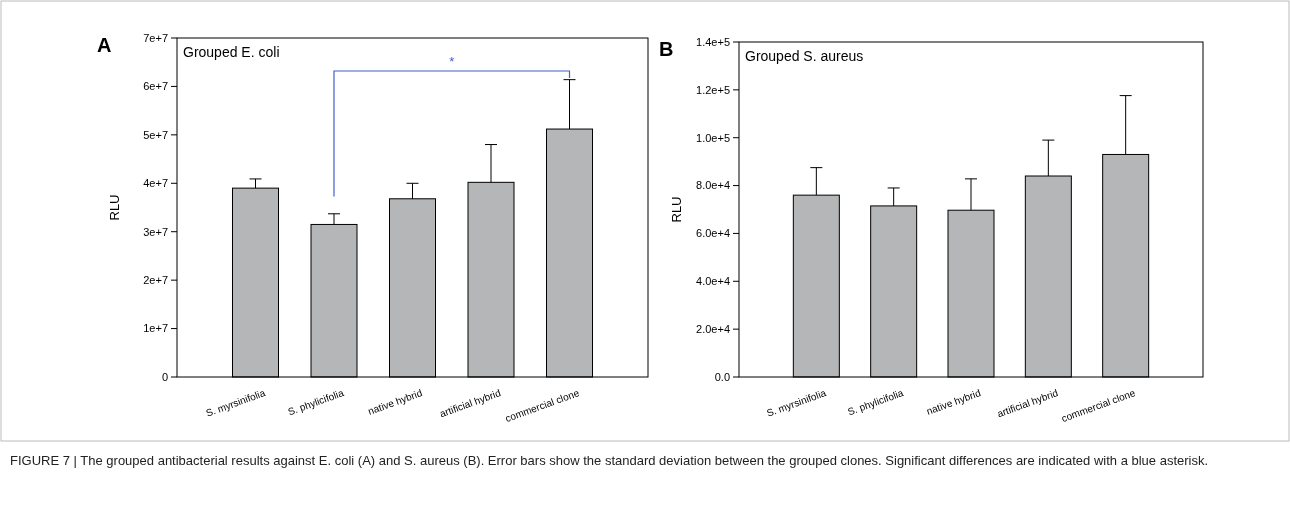 Image resolution: width=1290 pixels, height=524 pixels. I want to click on y-tick-label: 0, so click(164, 376).